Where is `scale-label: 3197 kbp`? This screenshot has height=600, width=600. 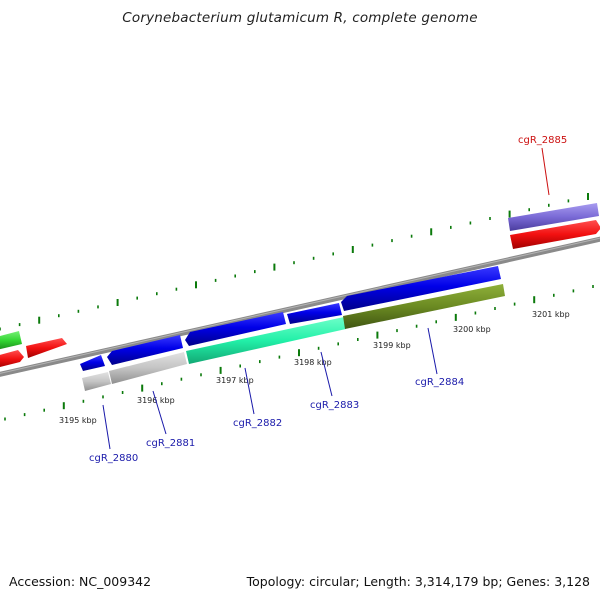
scale-label: 3197 kbp is located at coordinates (235, 380).